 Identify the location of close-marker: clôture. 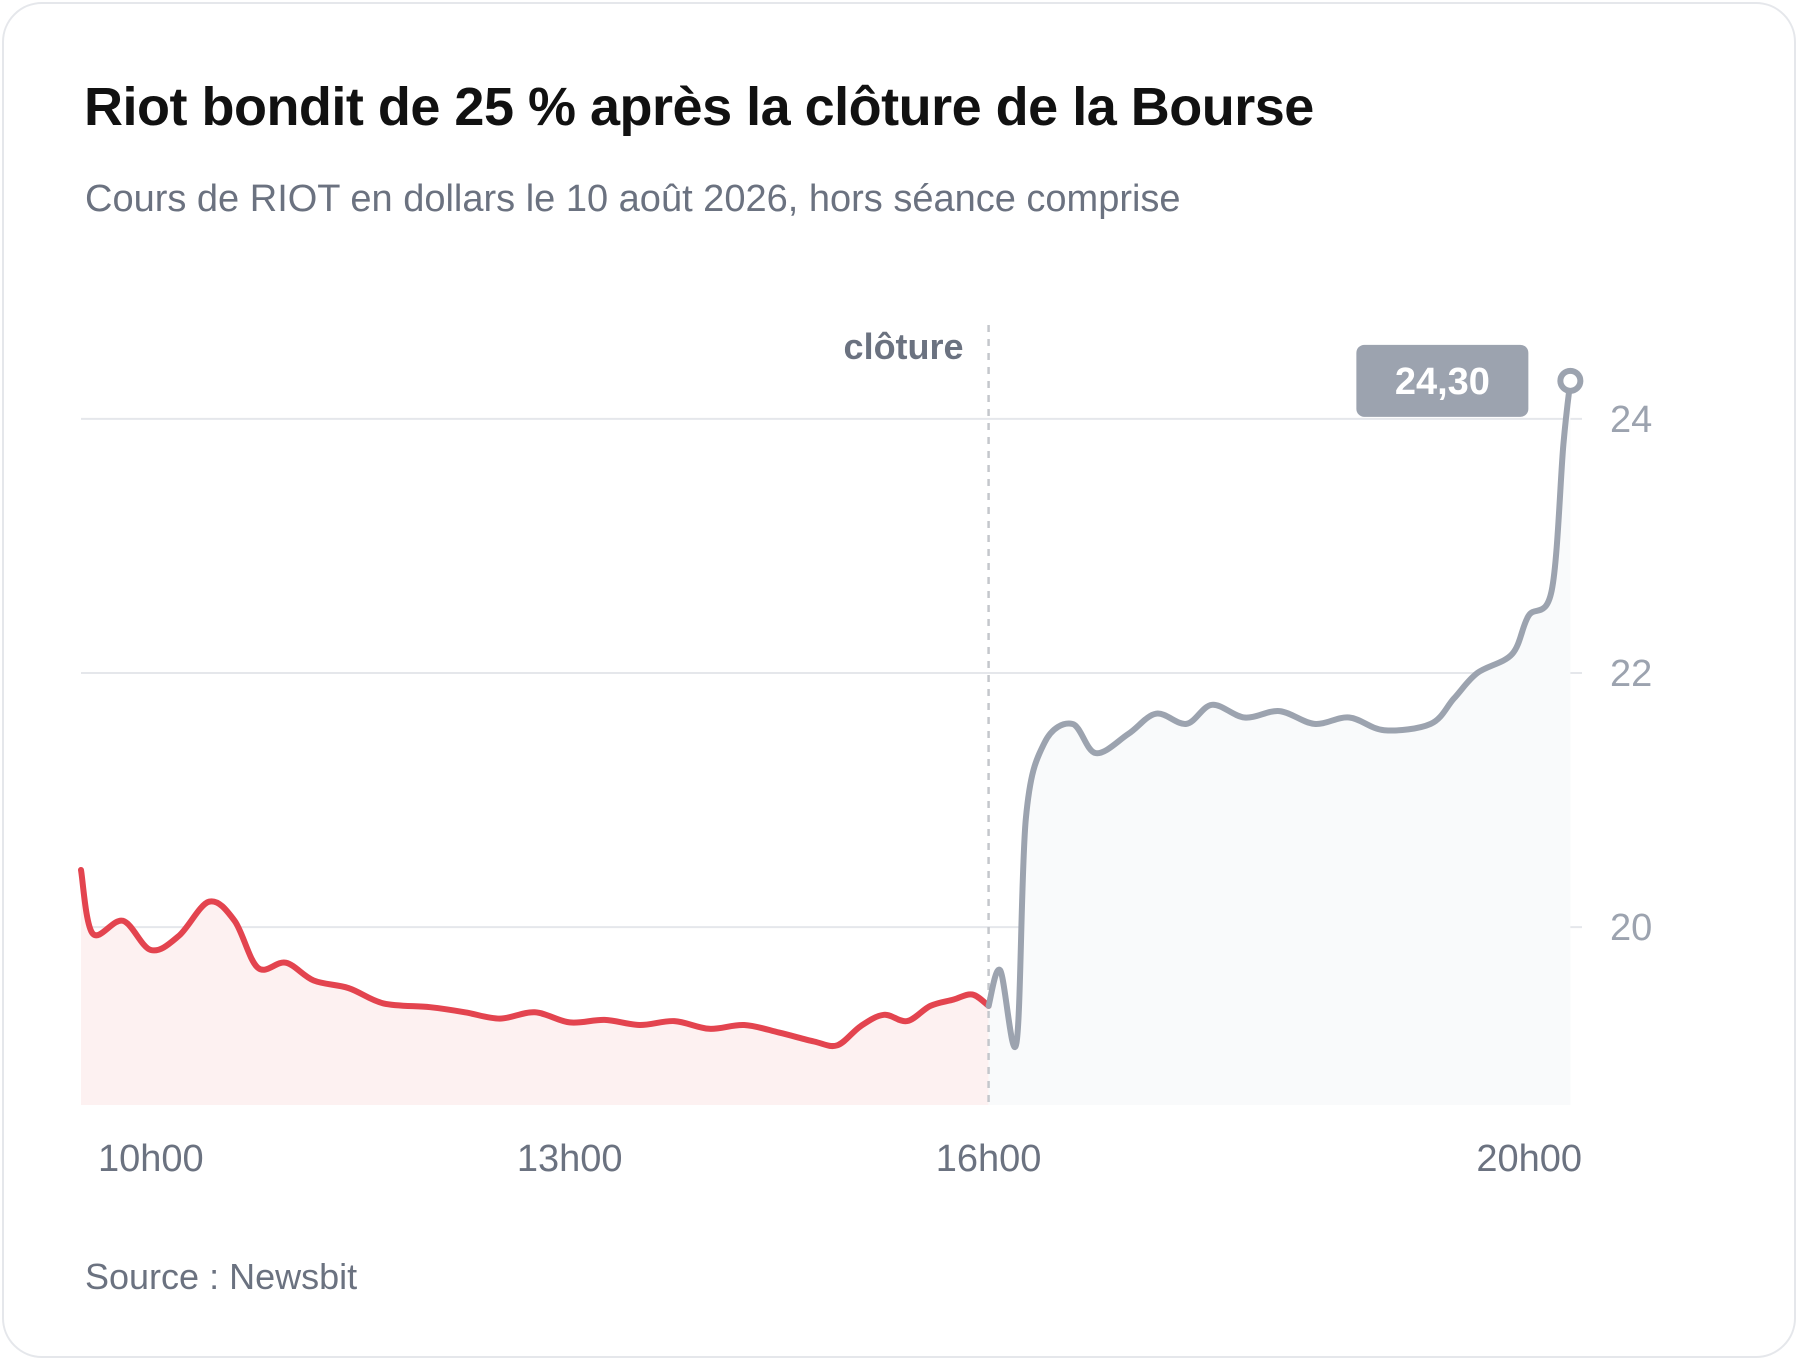
(917, 715).